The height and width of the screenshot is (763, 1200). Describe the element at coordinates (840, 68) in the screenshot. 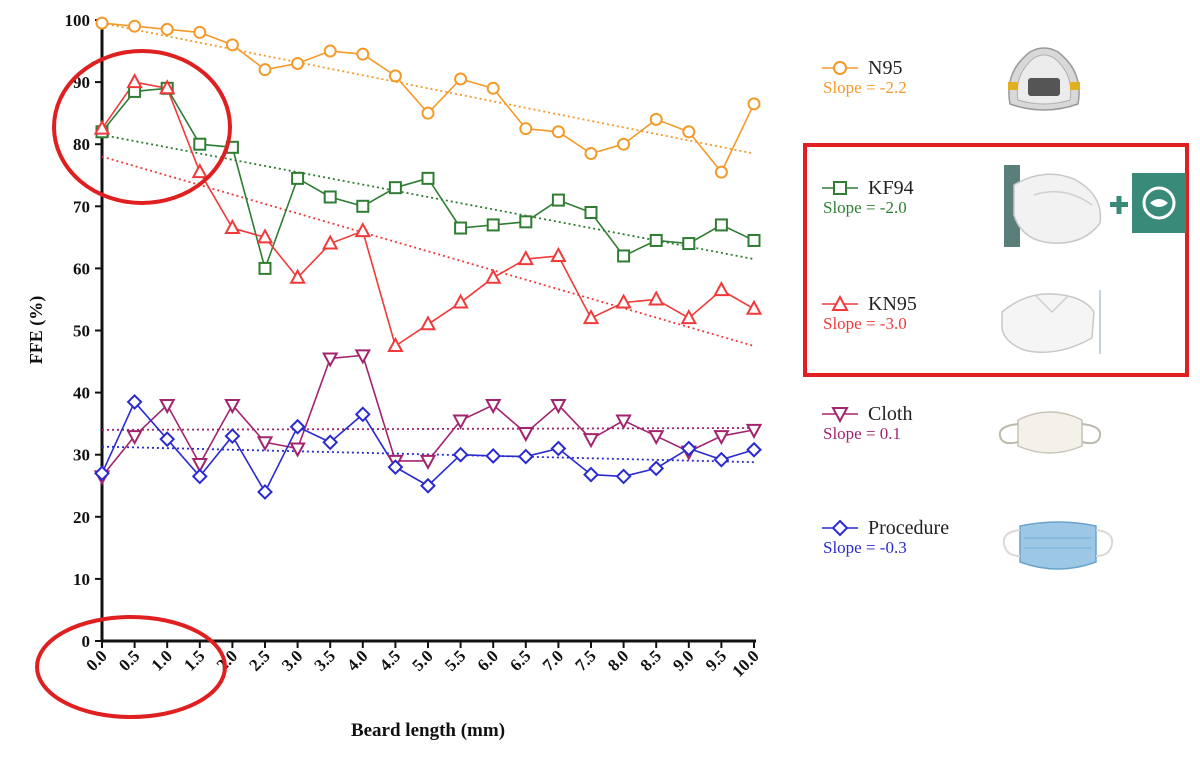

I see `n95-legend-symbol` at that location.